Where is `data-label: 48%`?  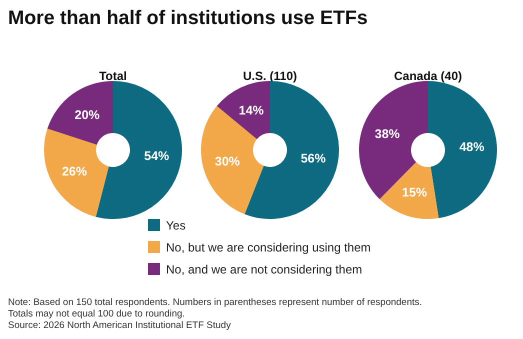 data-label: 48% is located at coordinates (471, 147).